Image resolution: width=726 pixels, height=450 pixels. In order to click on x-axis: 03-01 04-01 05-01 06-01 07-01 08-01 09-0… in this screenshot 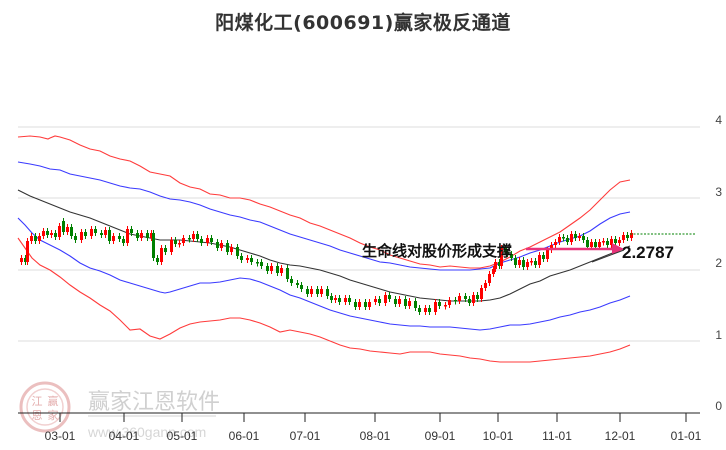, I will do `click(360, 427)`.